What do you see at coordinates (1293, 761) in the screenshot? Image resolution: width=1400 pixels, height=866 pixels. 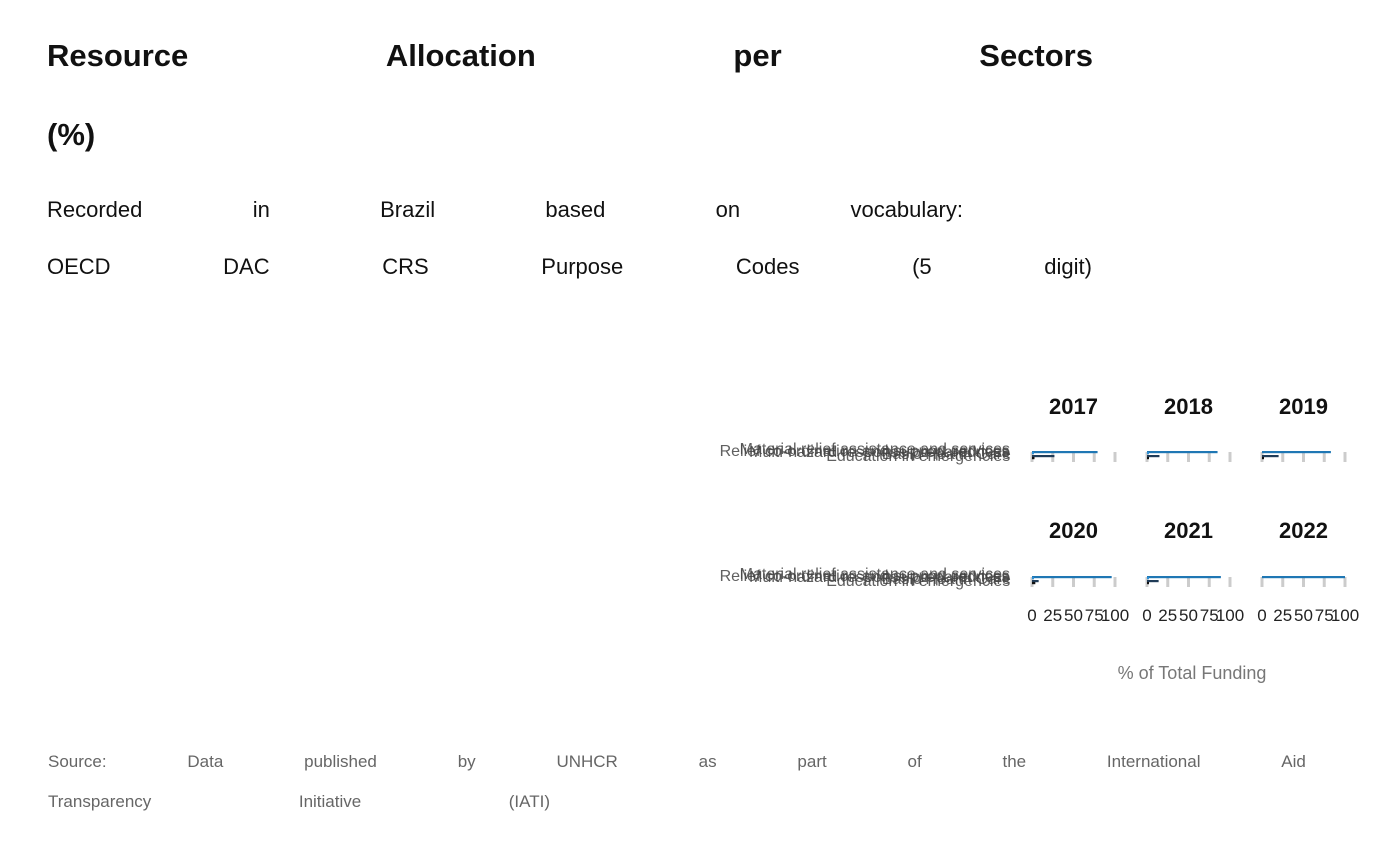 I see `source-word: Aid` at bounding box center [1293, 761].